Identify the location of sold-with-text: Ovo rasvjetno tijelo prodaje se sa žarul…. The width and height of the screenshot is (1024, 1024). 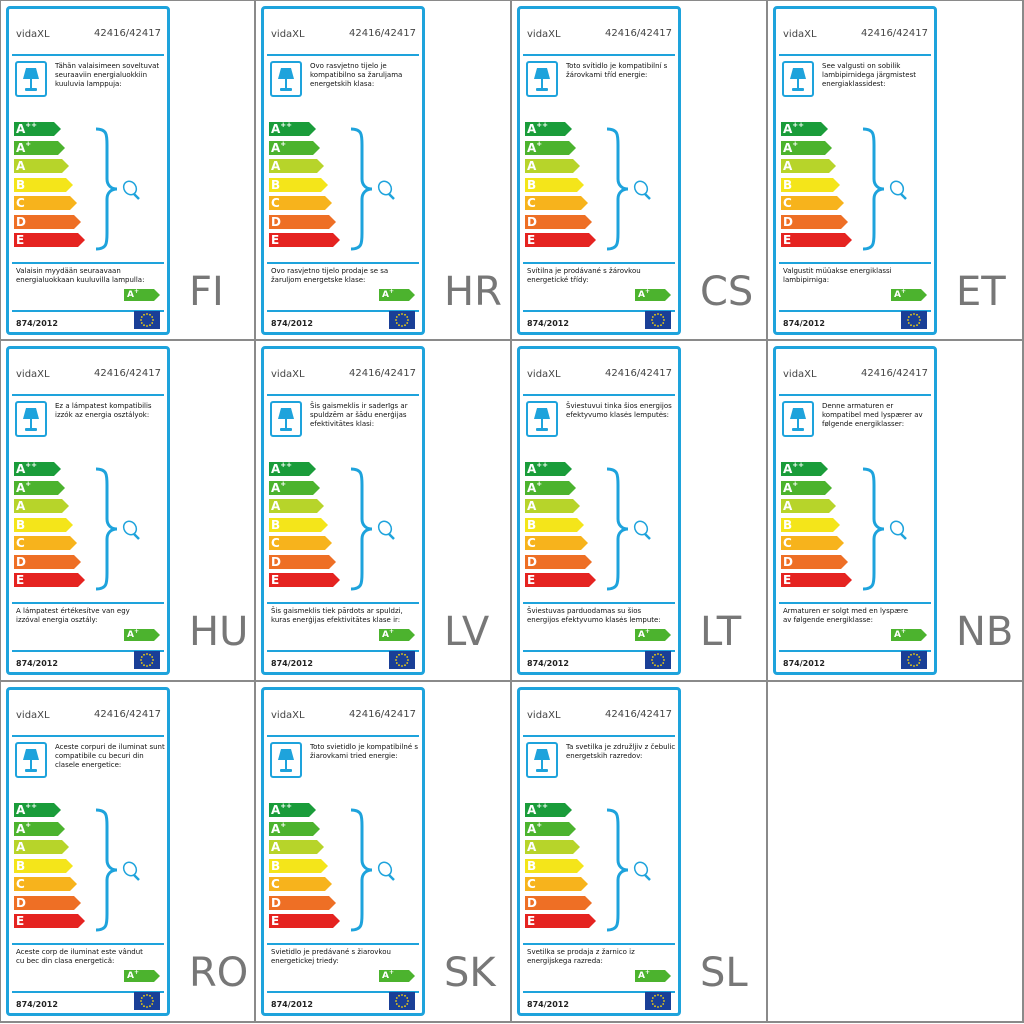
(330, 275).